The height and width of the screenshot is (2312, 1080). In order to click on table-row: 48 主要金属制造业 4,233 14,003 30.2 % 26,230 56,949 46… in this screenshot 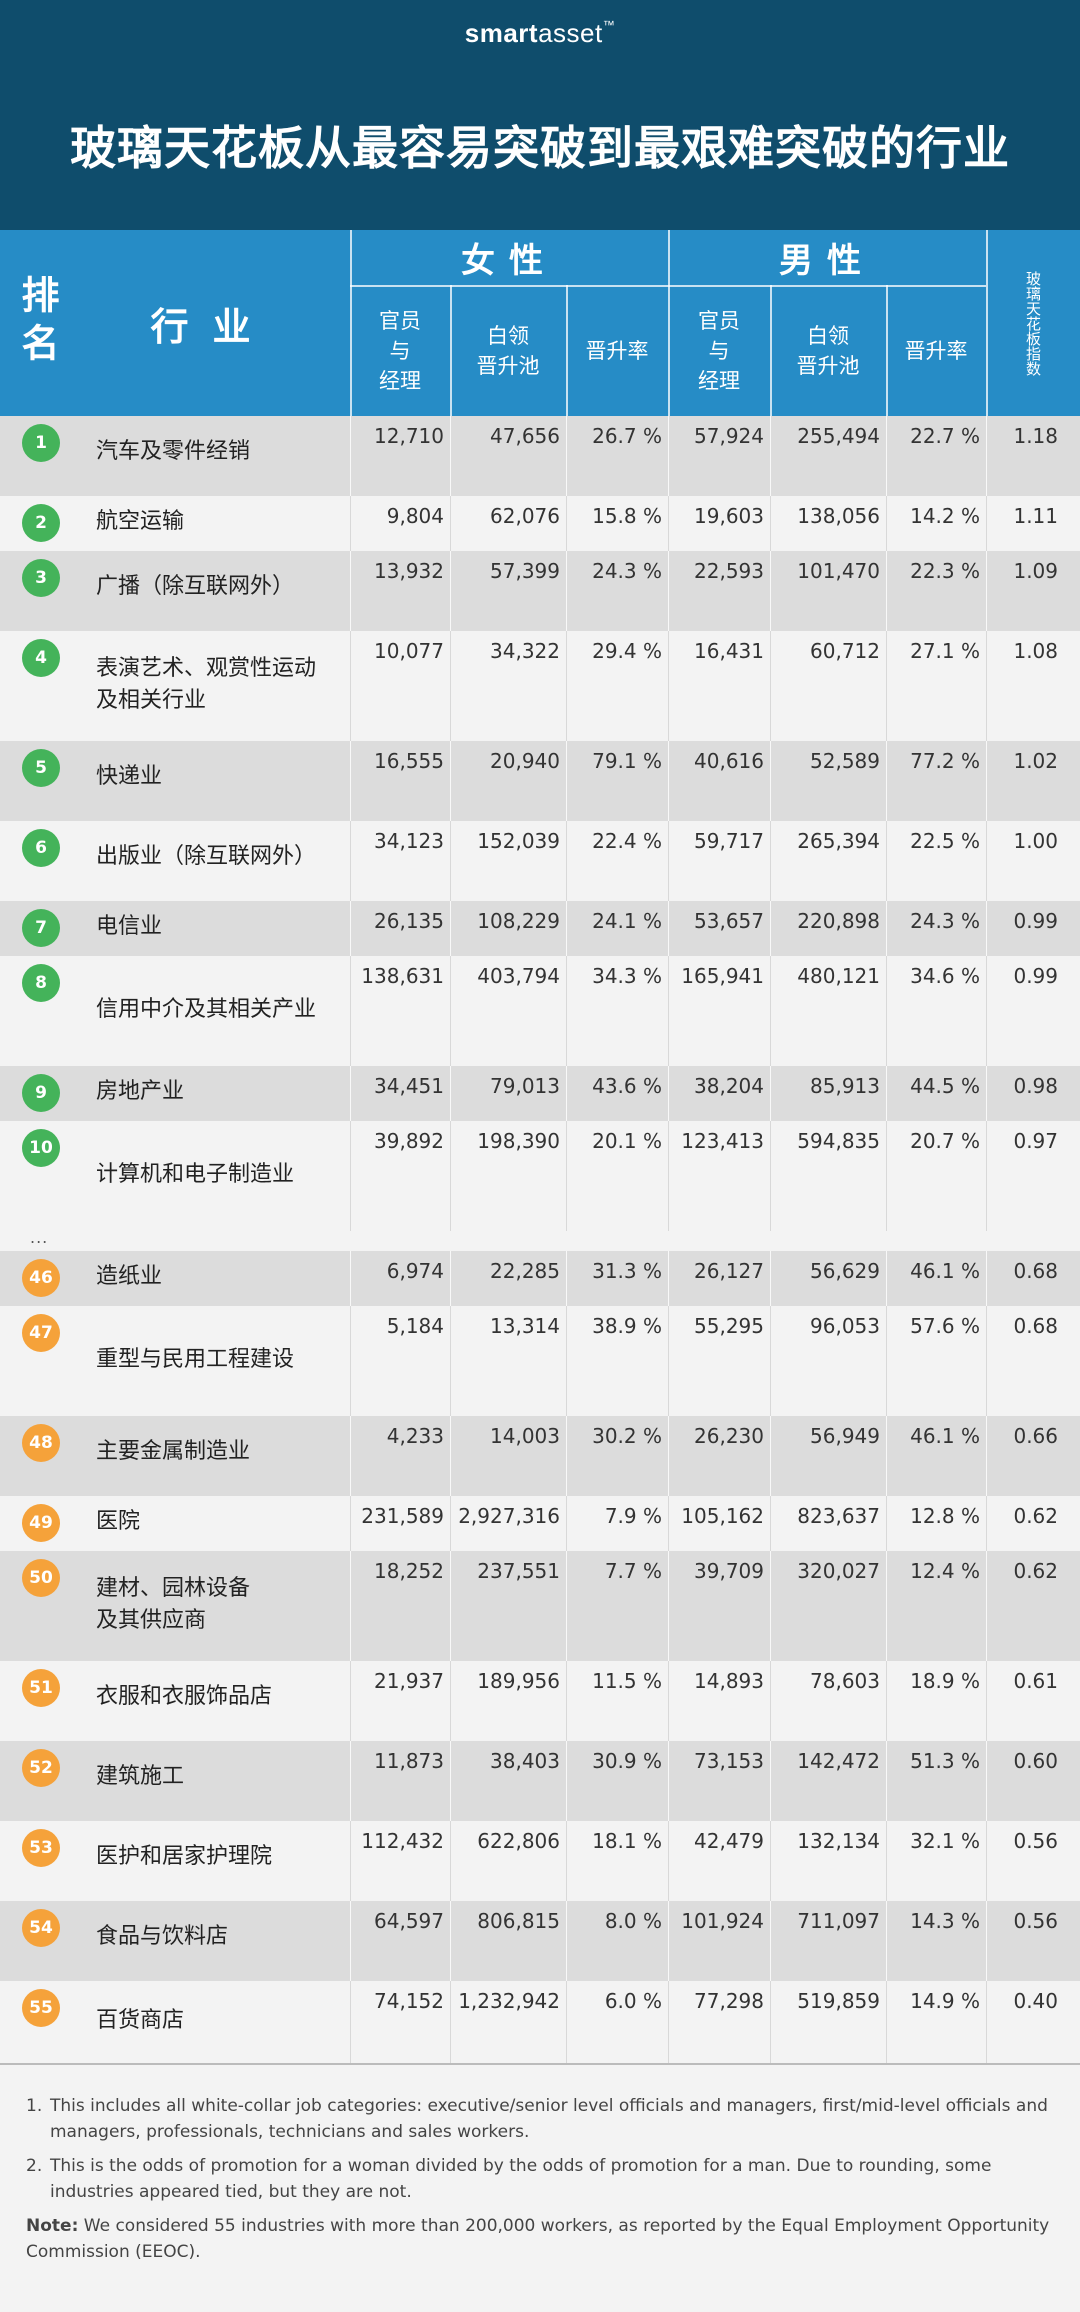, I will do `click(540, 1456)`.